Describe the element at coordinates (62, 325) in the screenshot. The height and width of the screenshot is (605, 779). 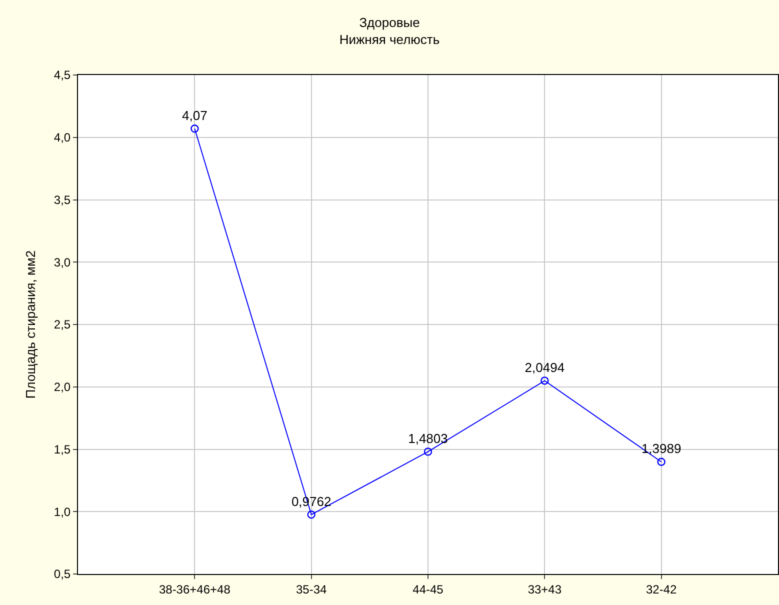
I see `y-tick-label: 2,5` at that location.